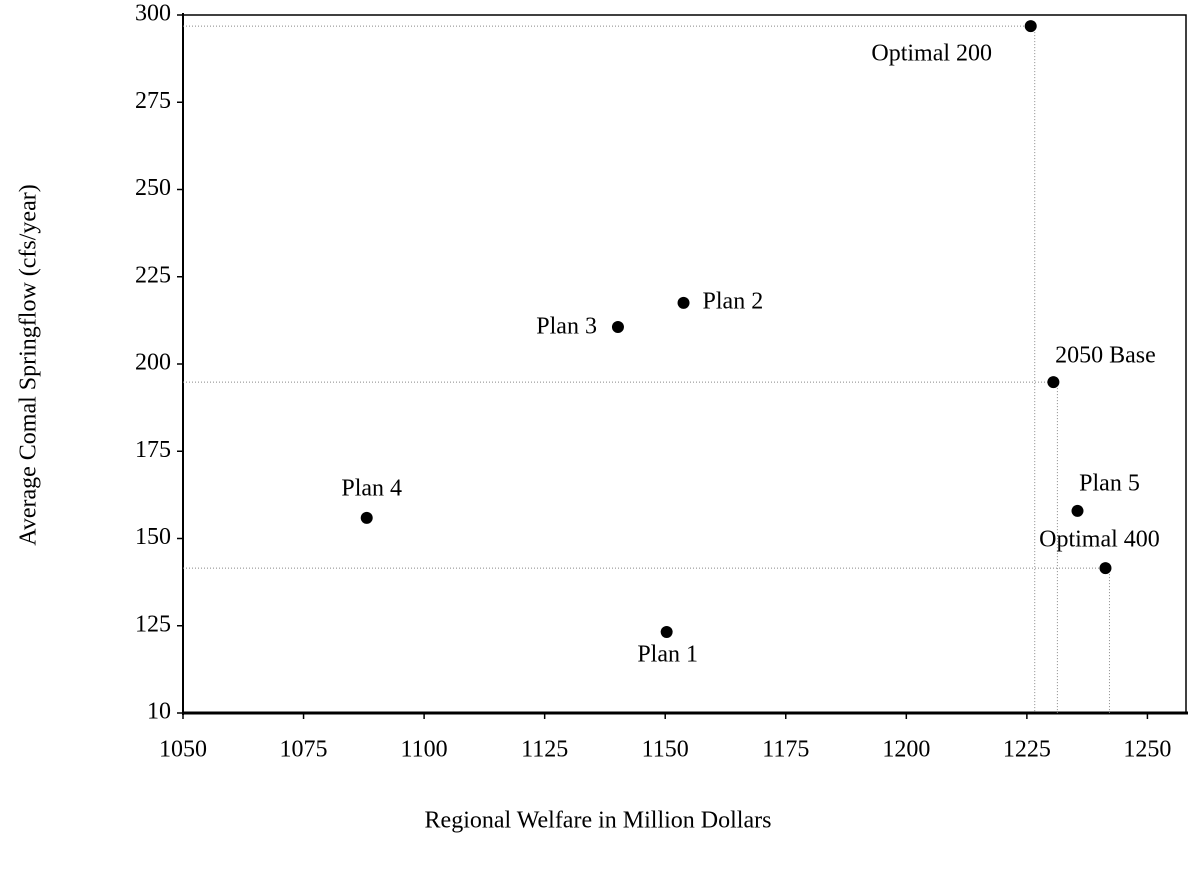 The image size is (1196, 869). Describe the element at coordinates (304, 750) in the screenshot. I see `x-tick-label: 1075` at that location.